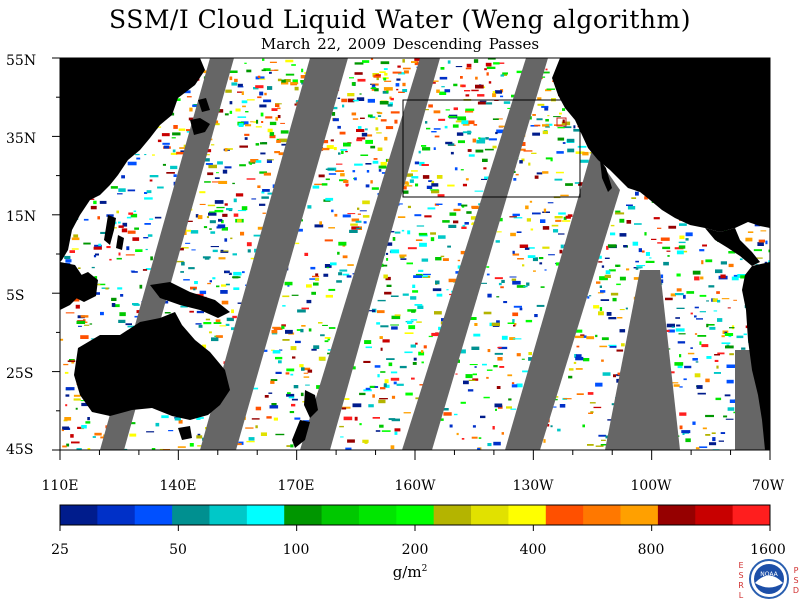  I want to click on colorbar-ticks, so click(415, 528).